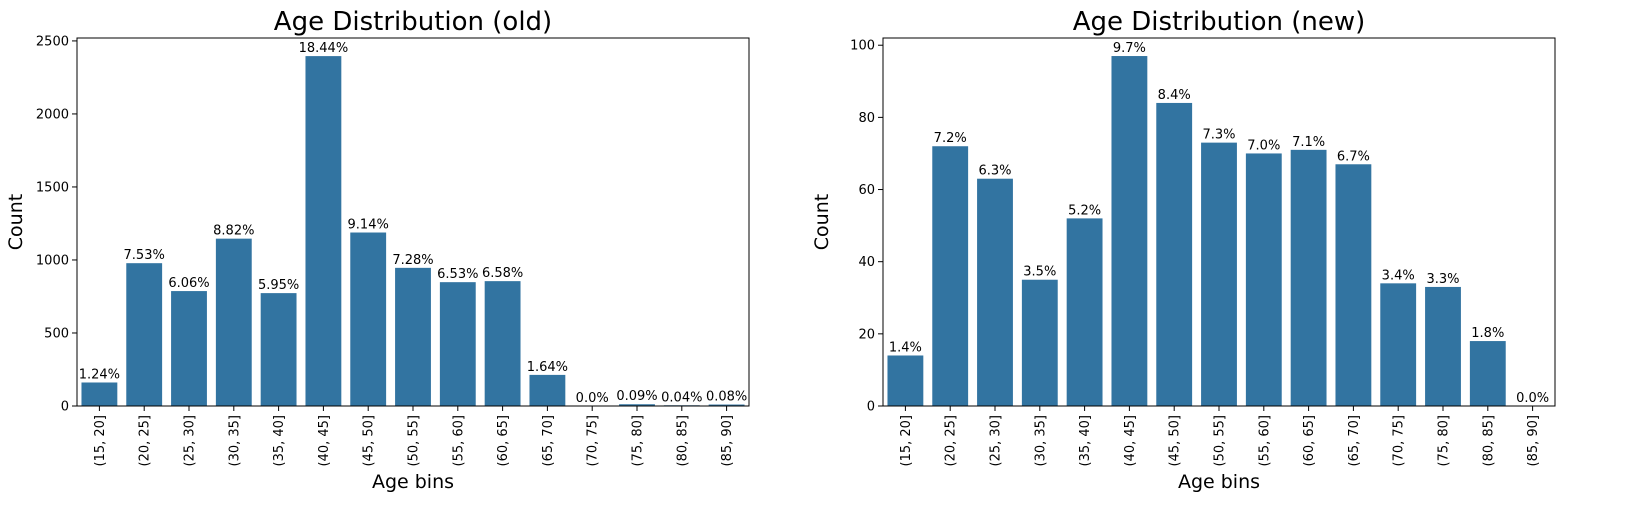 The width and height of the screenshot is (1644, 525). What do you see at coordinates (905, 347) in the screenshot?
I see `bar-data-label: 1.4%` at bounding box center [905, 347].